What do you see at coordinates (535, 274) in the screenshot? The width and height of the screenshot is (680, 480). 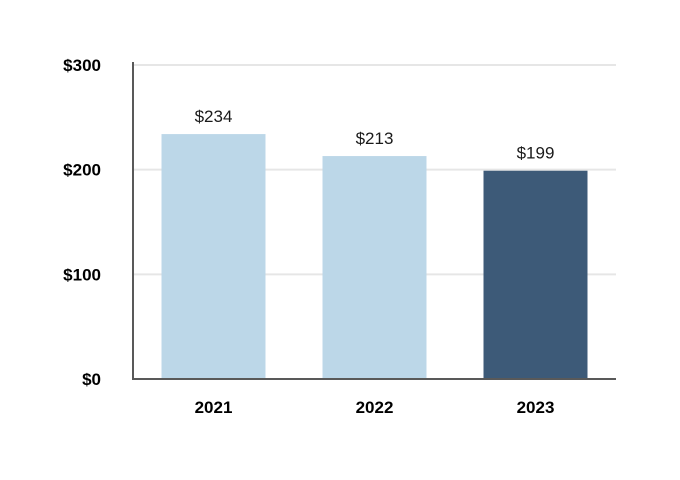 I see `bar-2023` at bounding box center [535, 274].